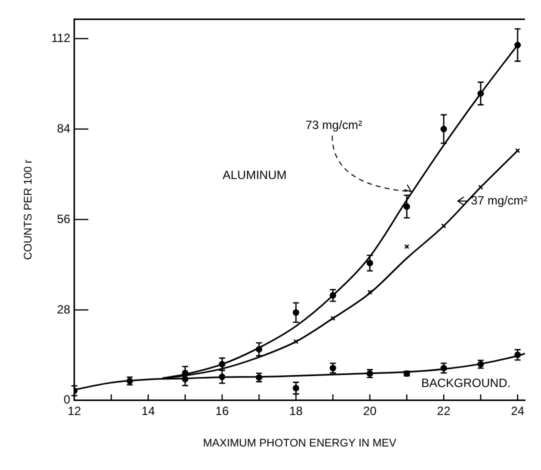  Describe the element at coordinates (63, 309) in the screenshot. I see `y-tick-label: 28` at that location.